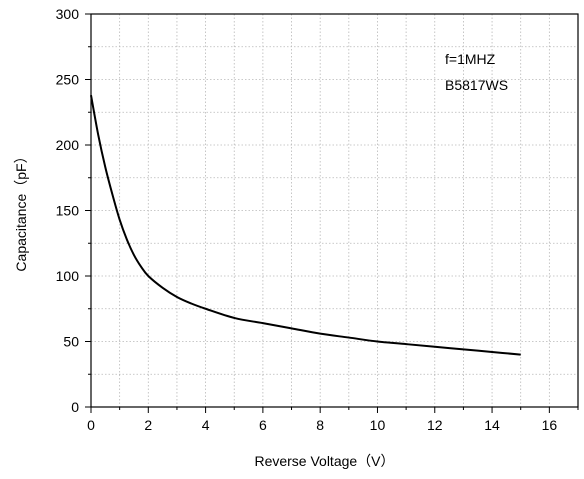  Describe the element at coordinates (148, 425) in the screenshot. I see `x-tick-label: 2` at that location.